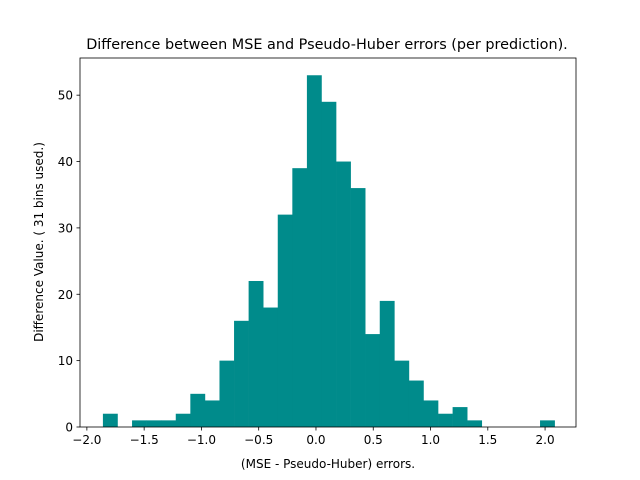 The image size is (640, 480). What do you see at coordinates (65, 361) in the screenshot?
I see `y-tick-label: 10` at bounding box center [65, 361].